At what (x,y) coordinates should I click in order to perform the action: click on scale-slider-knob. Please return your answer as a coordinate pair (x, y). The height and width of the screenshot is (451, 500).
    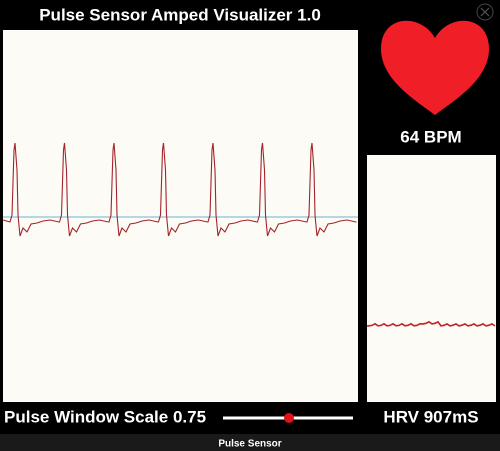
    Looking at the image, I should click on (289, 418).